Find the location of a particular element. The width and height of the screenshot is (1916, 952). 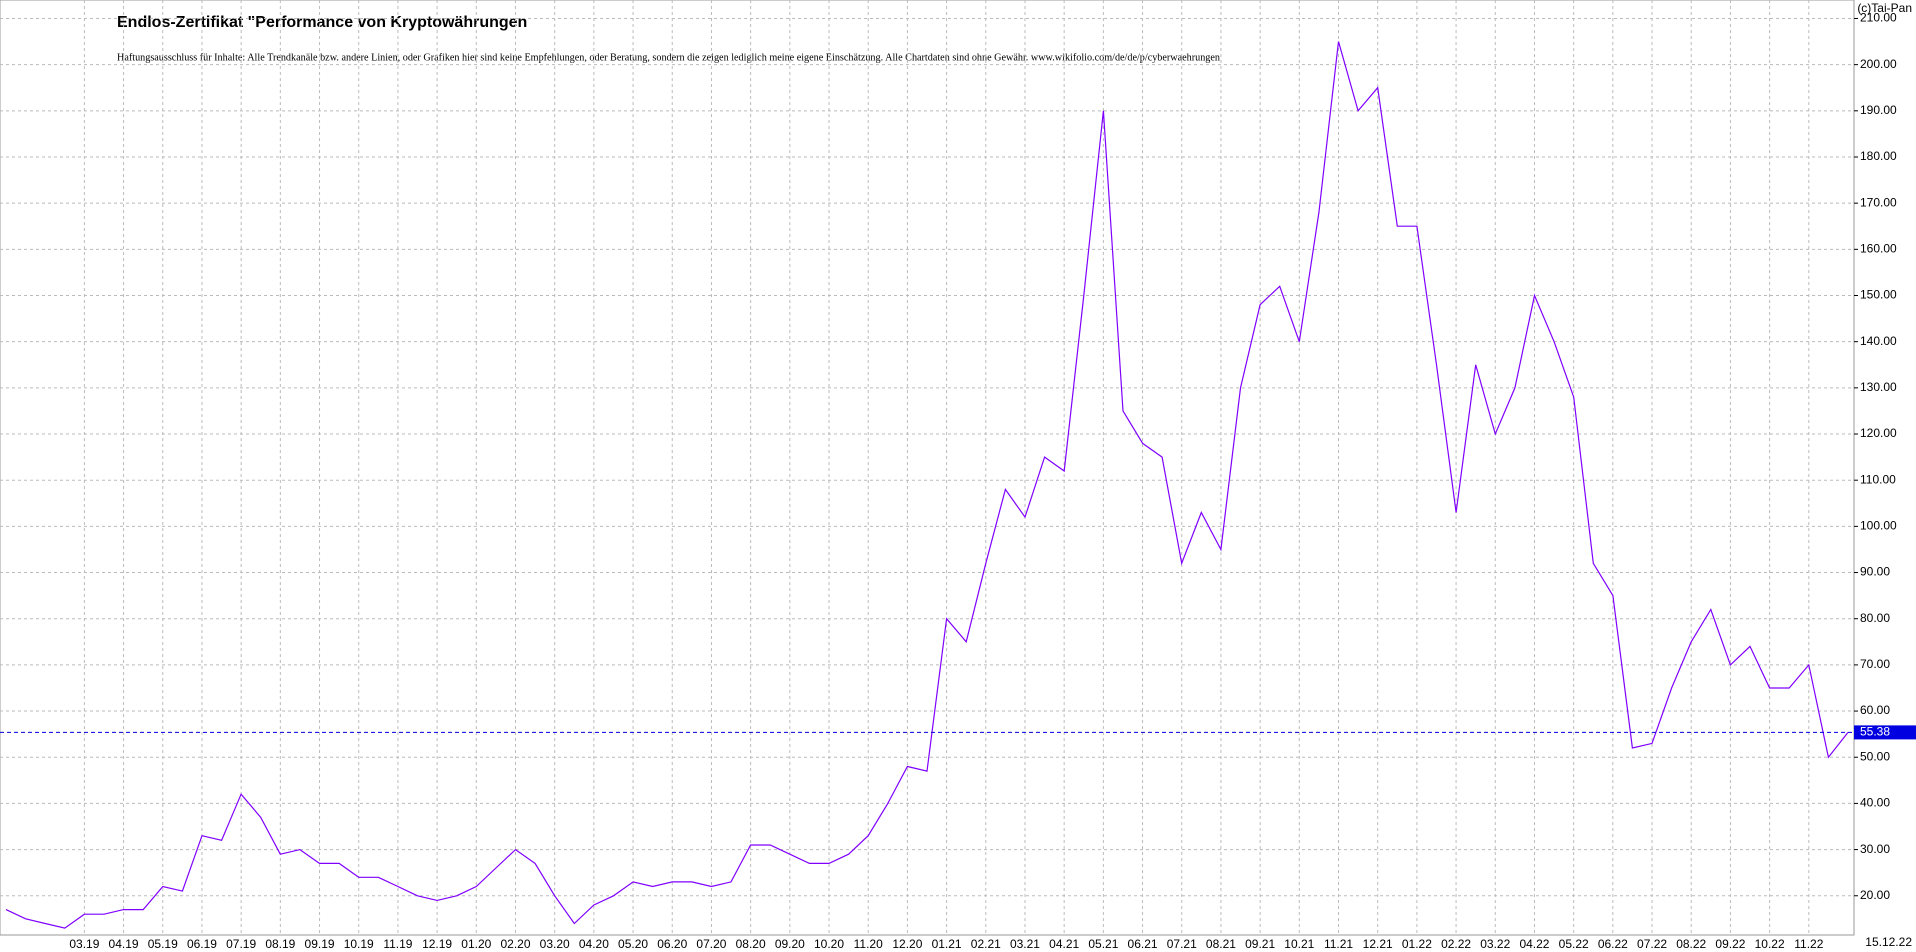

x-tick-label: 09.20 is located at coordinates (790, 944).